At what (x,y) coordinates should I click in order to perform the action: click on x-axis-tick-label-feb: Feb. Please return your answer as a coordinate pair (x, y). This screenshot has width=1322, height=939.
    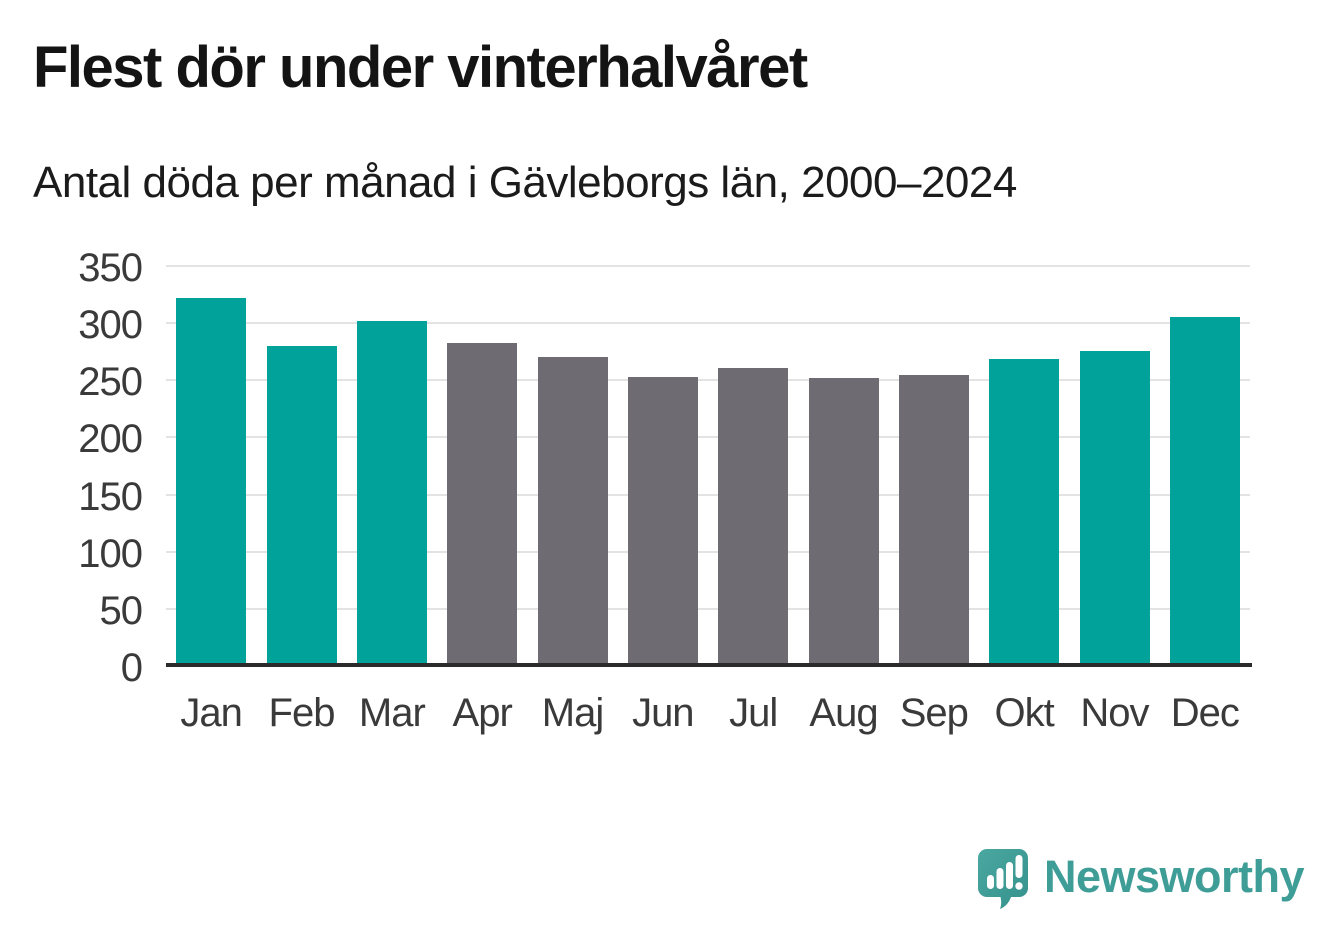
    Looking at the image, I should click on (302, 713).